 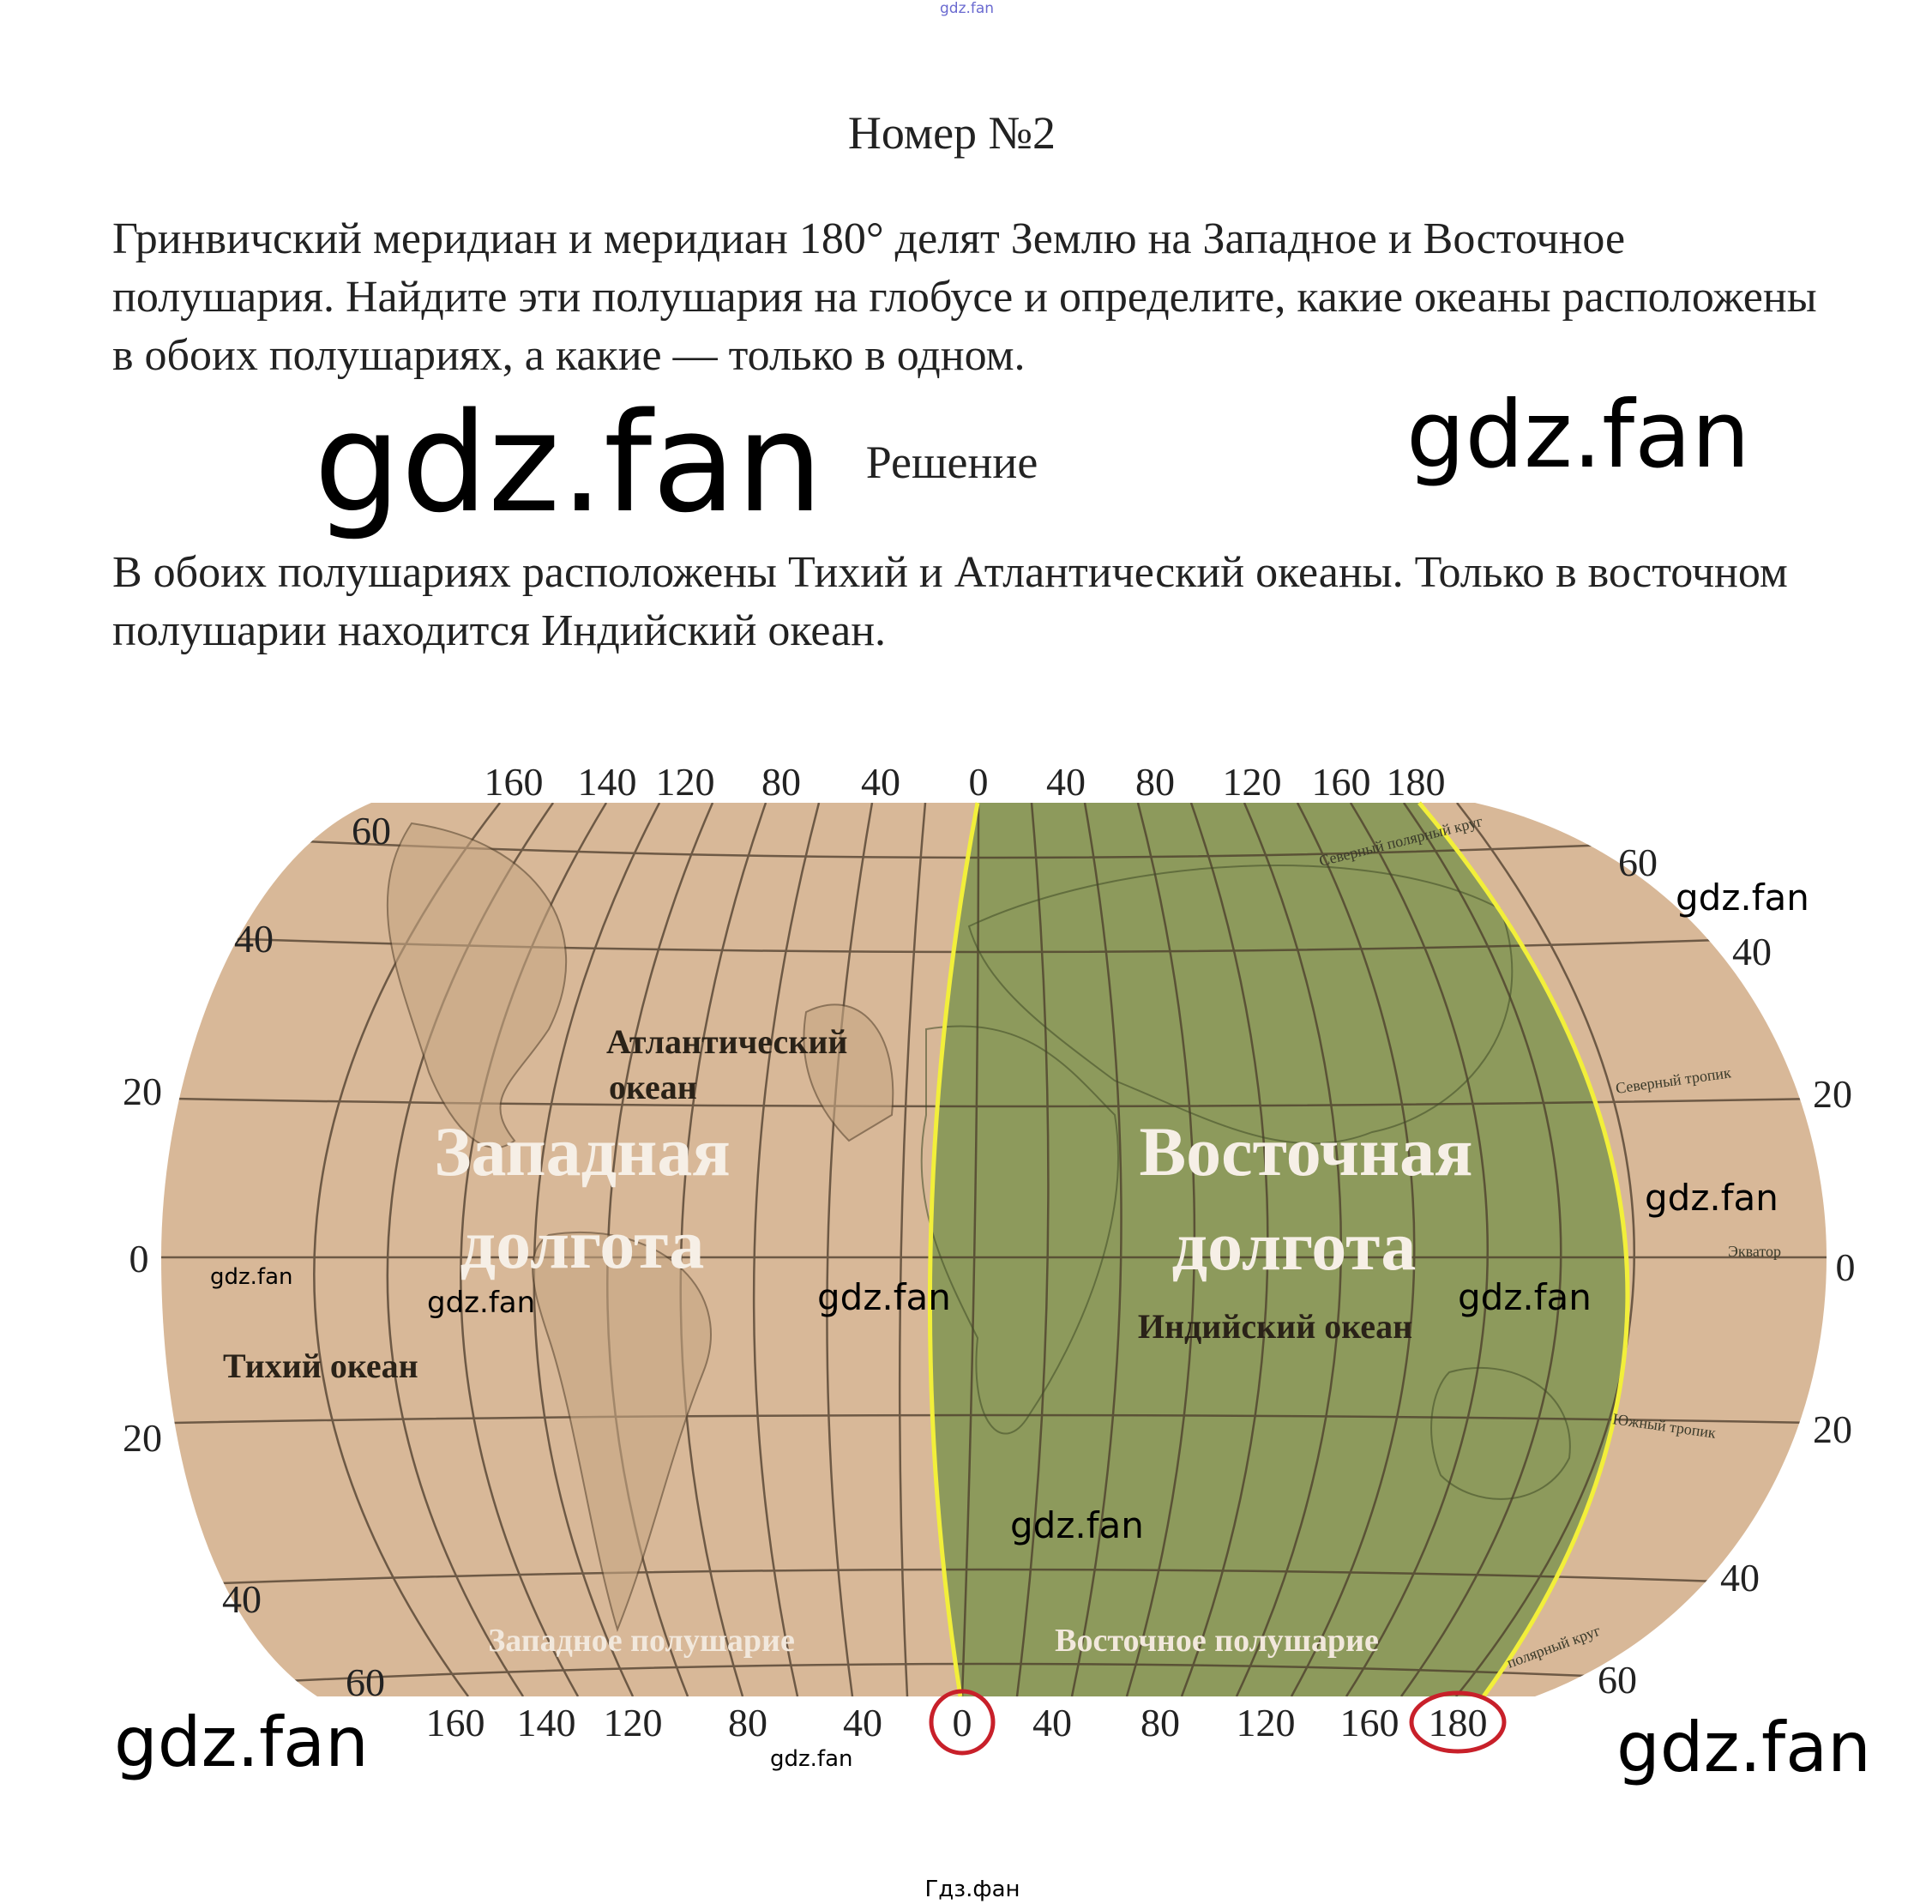 What do you see at coordinates (1305, 1151) in the screenshot?
I see `label-east-1: Восточная` at bounding box center [1305, 1151].